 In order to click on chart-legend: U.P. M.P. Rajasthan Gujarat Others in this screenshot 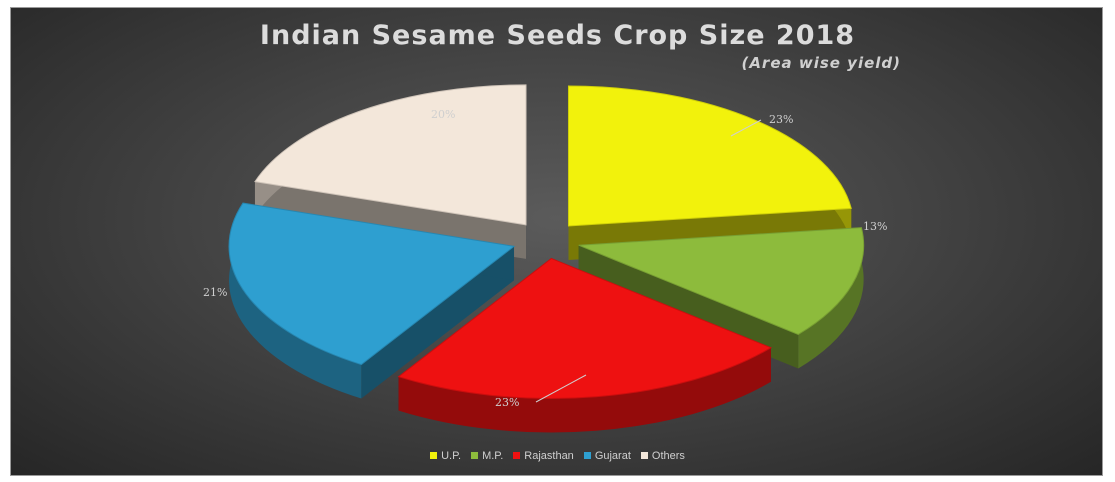, I will do `click(556, 456)`.